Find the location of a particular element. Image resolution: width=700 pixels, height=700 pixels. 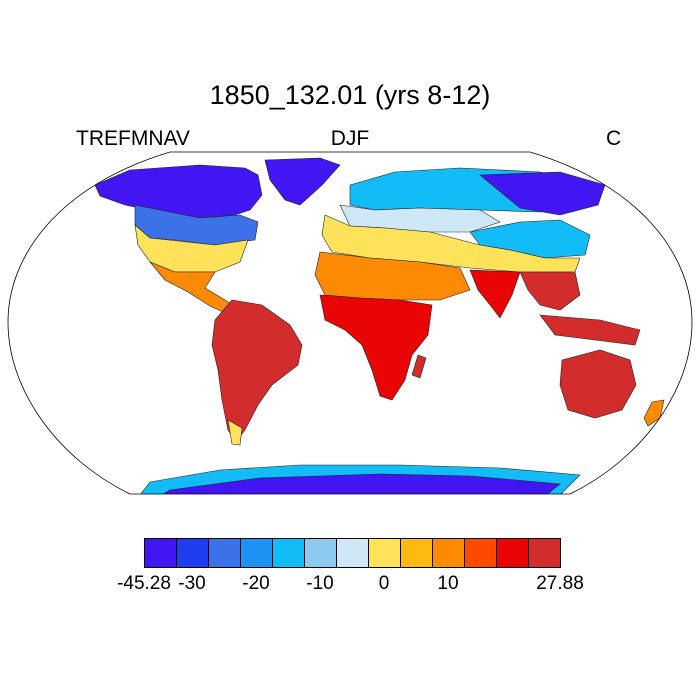

africa is located at coordinates (376, 347).